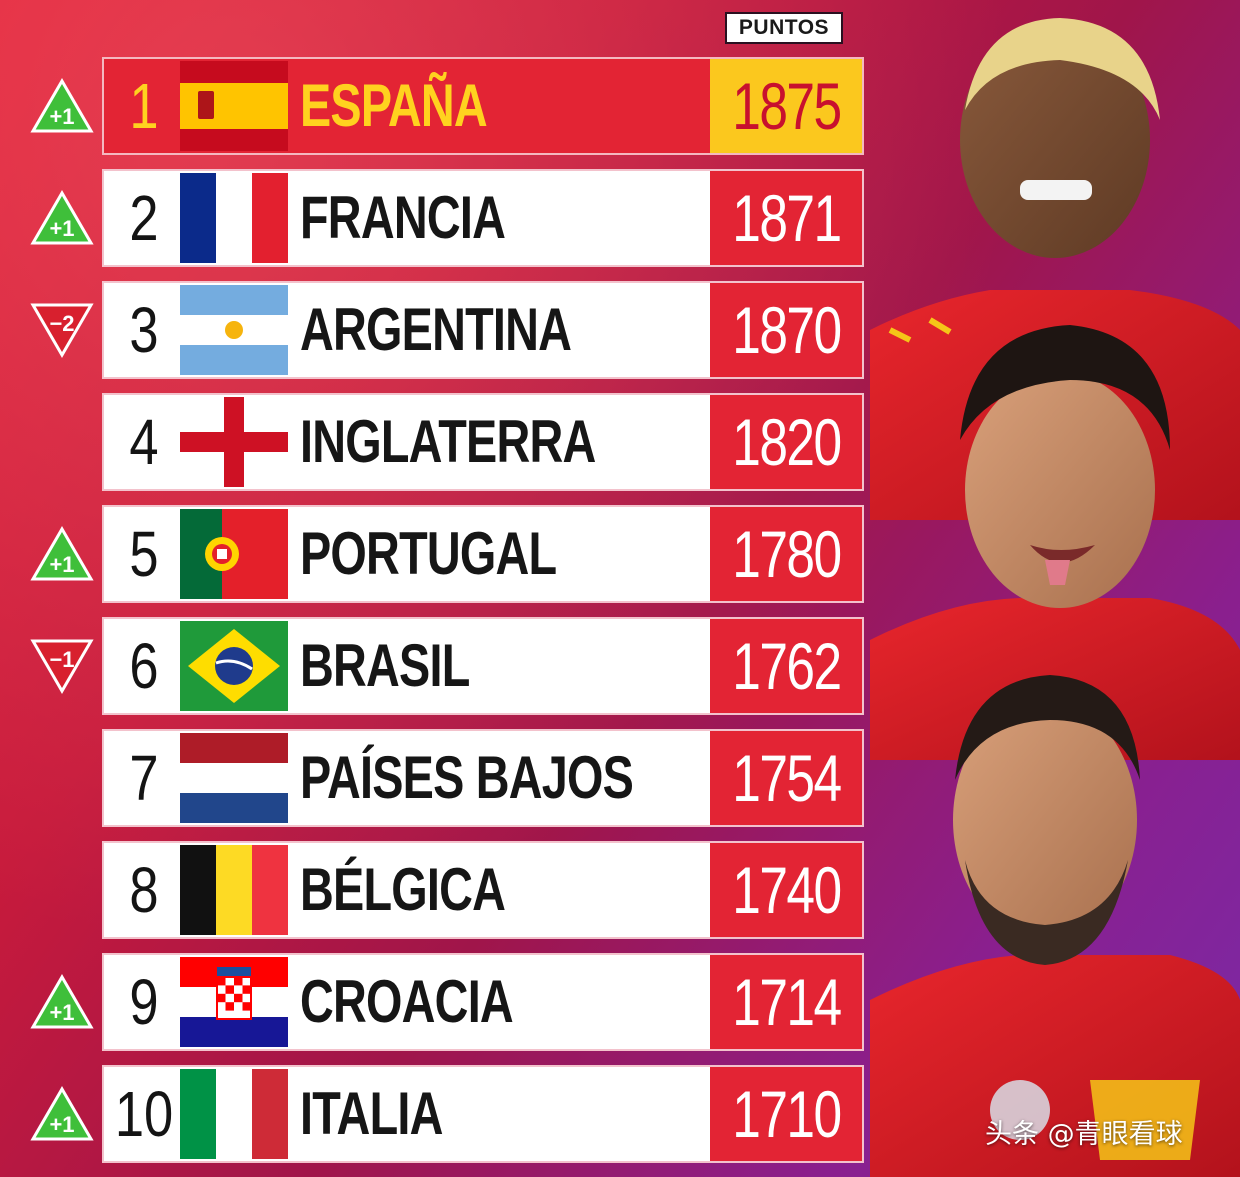 This screenshot has width=1240, height=1177. What do you see at coordinates (144, 1114) in the screenshot?
I see `rank-number: 10` at bounding box center [144, 1114].